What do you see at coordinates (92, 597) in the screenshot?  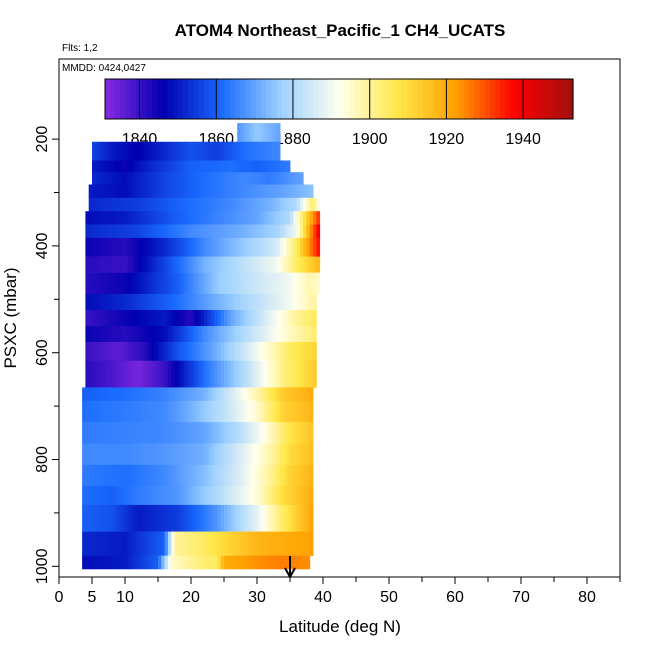 I see `x-tick-label: 5` at bounding box center [92, 597].